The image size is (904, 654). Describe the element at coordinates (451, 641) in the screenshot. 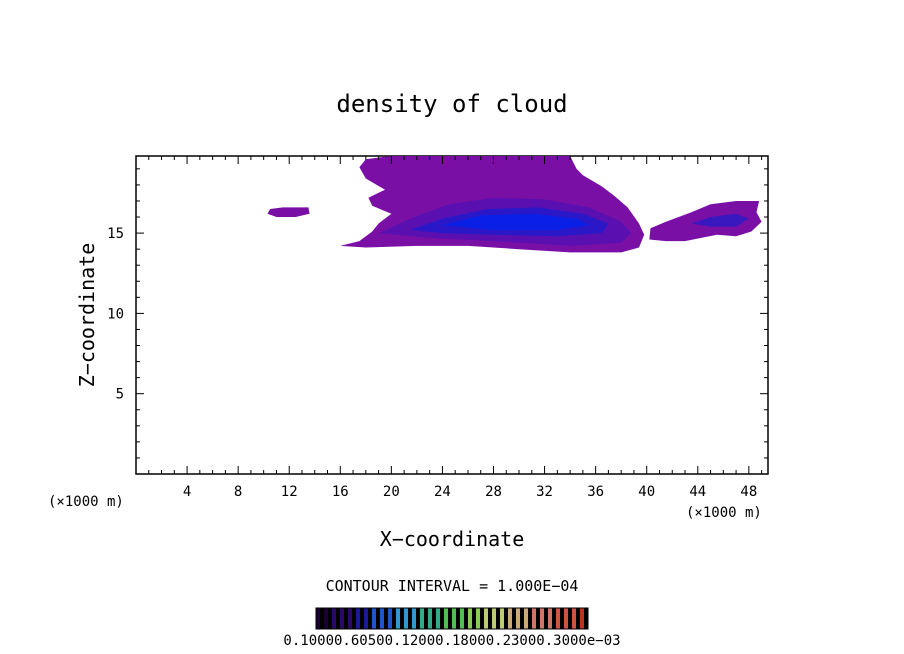

I see `colorbar-labels: 0.10000.60500.12000.18000.23000.3000e−03` at that location.